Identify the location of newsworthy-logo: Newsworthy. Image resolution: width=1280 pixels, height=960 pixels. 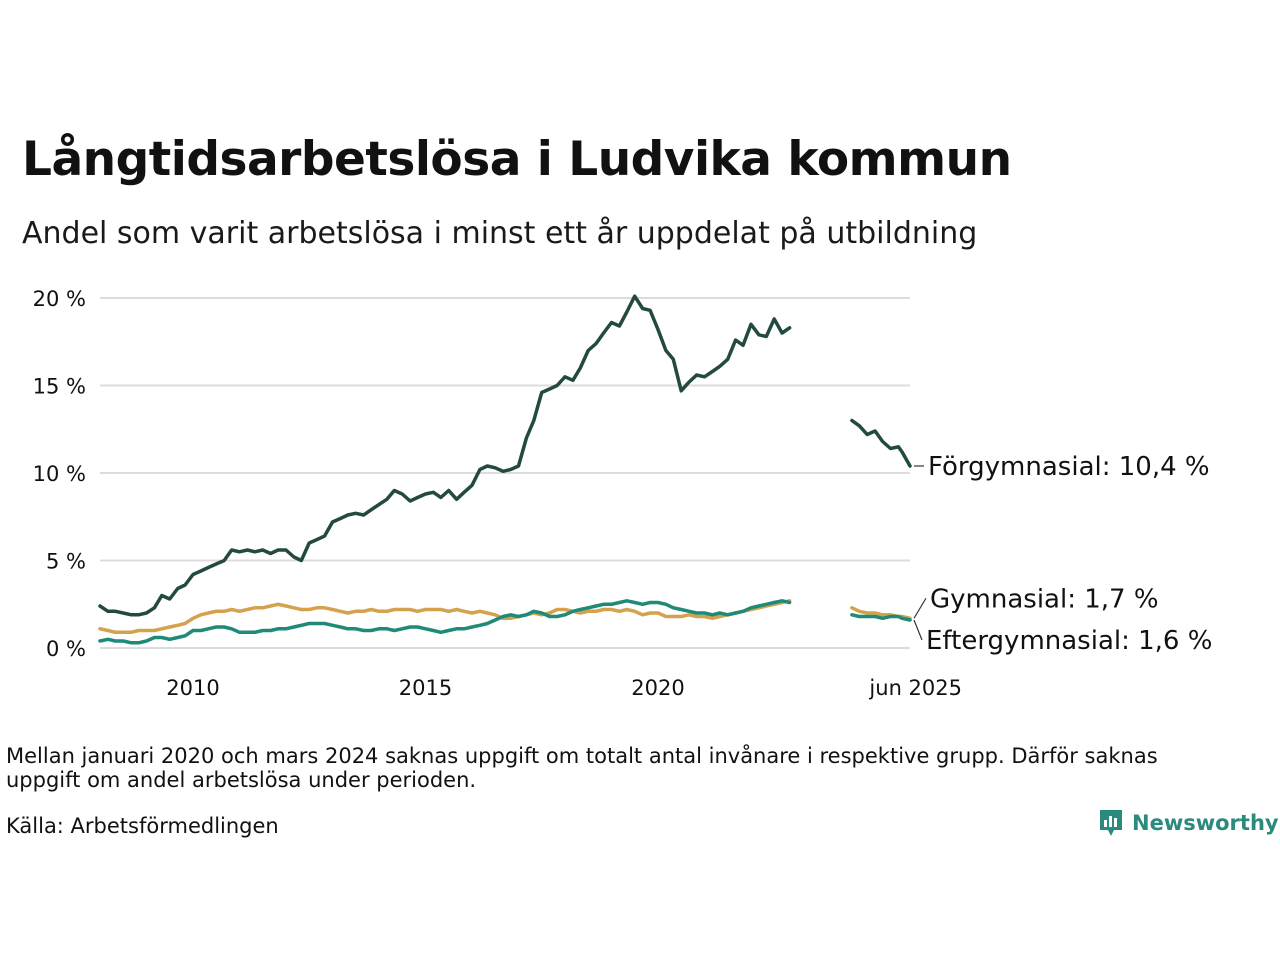
(1188, 823).